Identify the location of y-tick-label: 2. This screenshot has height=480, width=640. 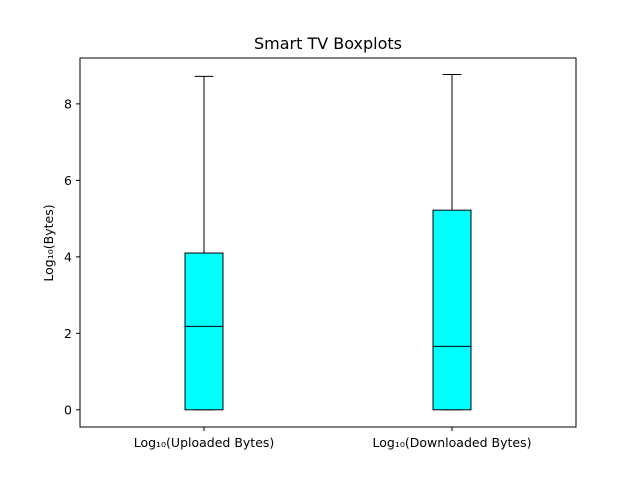
(68, 333).